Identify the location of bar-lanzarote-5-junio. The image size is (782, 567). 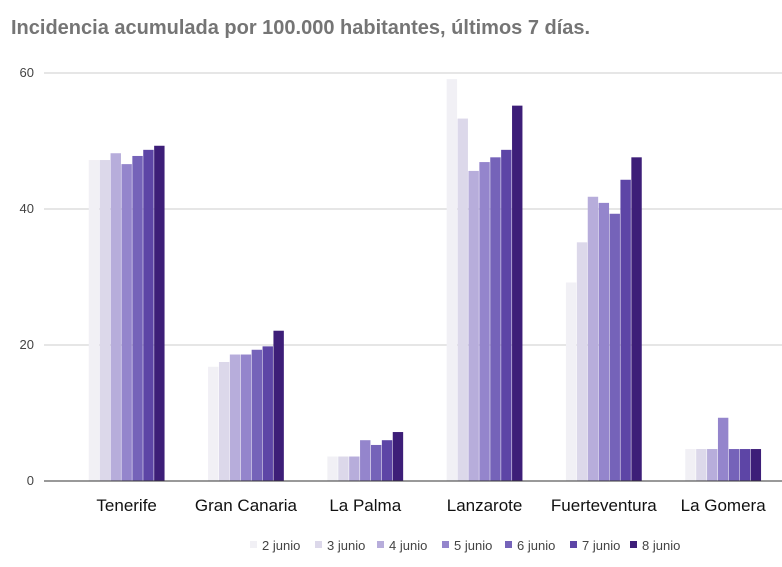
(484, 321).